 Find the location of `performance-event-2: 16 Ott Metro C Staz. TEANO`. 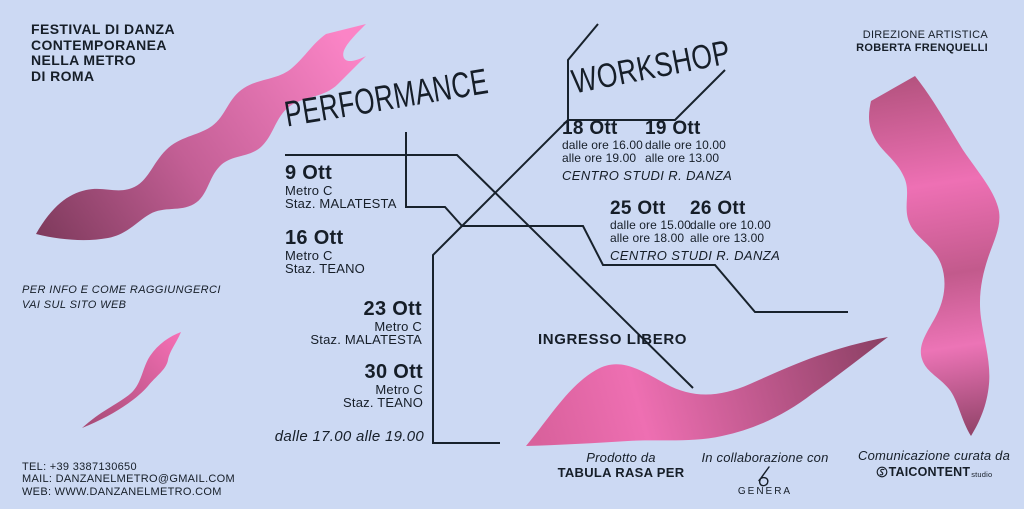

performance-event-2: 16 Ott Metro C Staz. TEANO is located at coordinates (325, 251).